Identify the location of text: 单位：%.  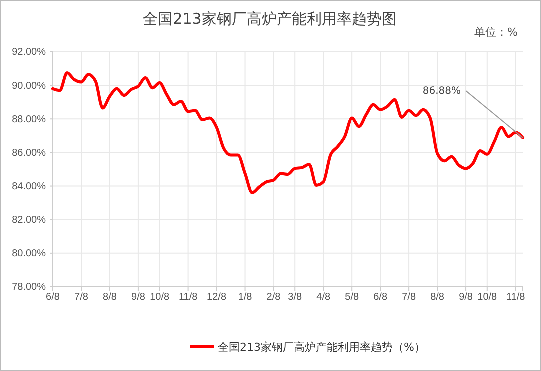
(496, 32).